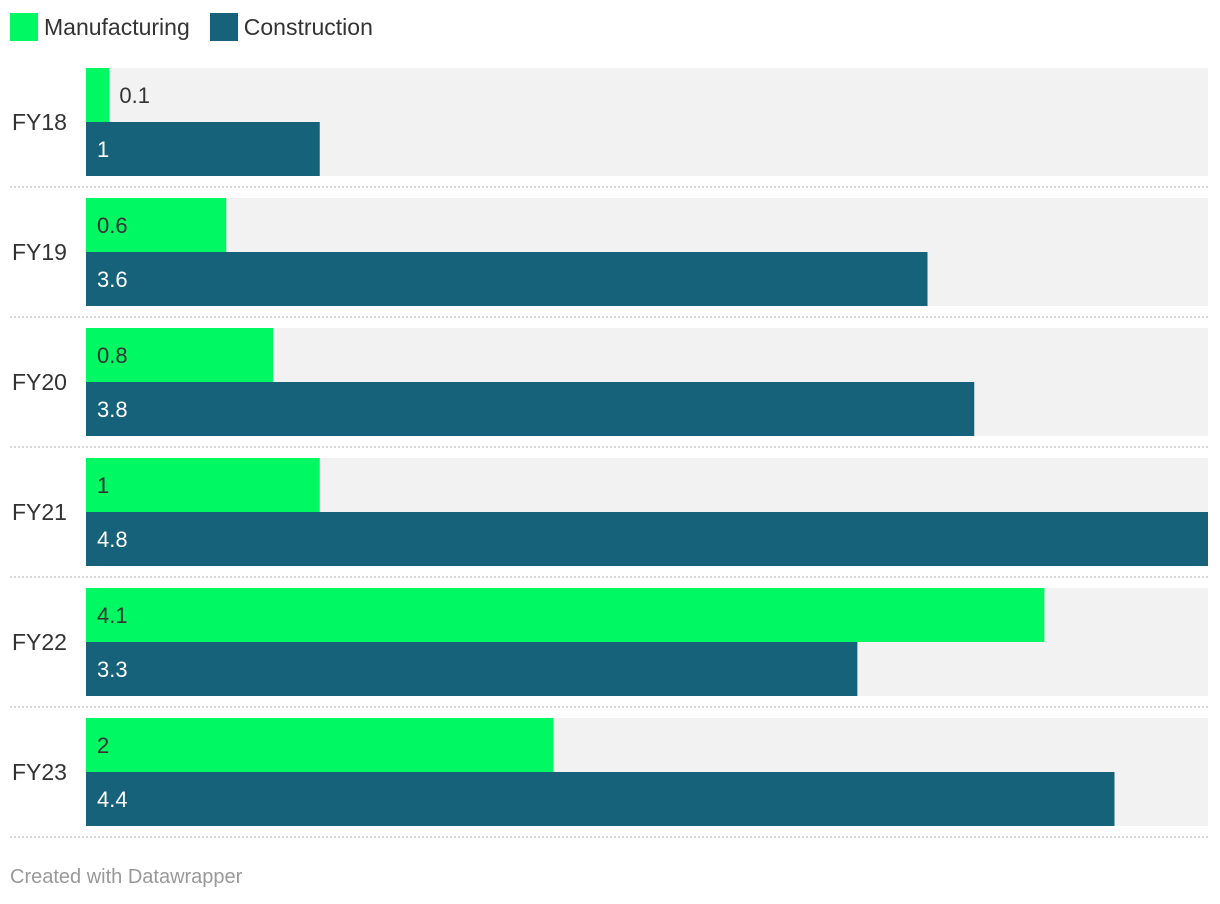  Describe the element at coordinates (103, 149) in the screenshot. I see `data-label-construction-fy18: 1` at that location.